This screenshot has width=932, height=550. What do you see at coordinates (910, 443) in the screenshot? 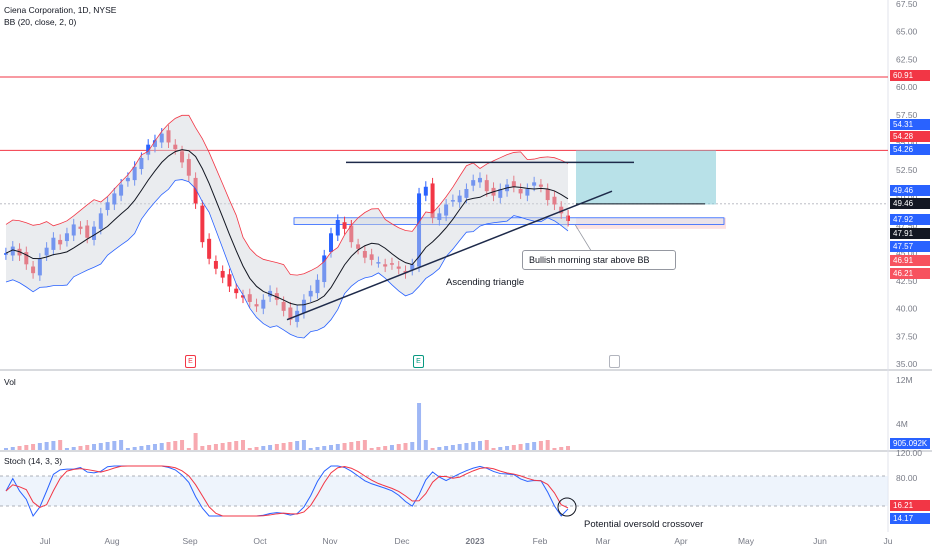
I see `volume-last-tag: 905.092K` at bounding box center [910, 443].